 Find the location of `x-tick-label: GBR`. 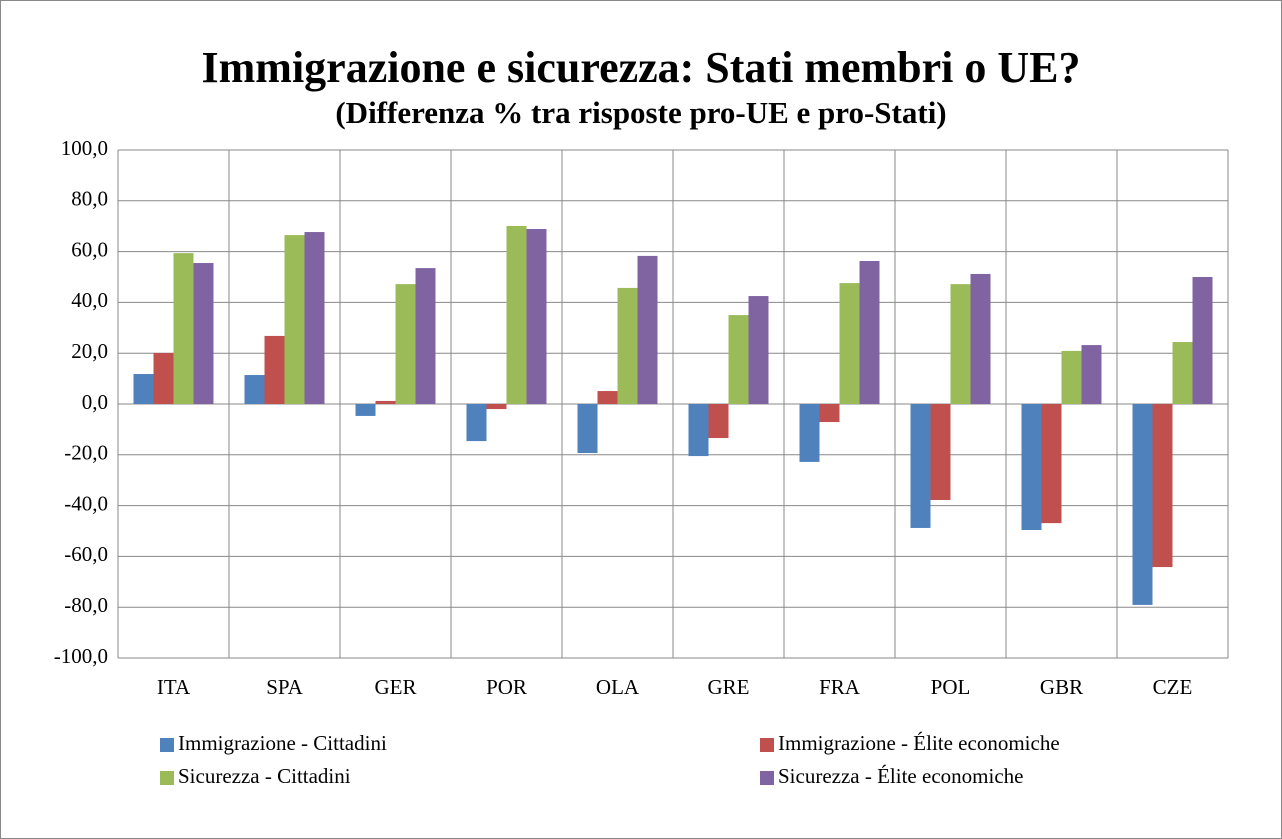

x-tick-label: GBR is located at coordinates (1061, 687).